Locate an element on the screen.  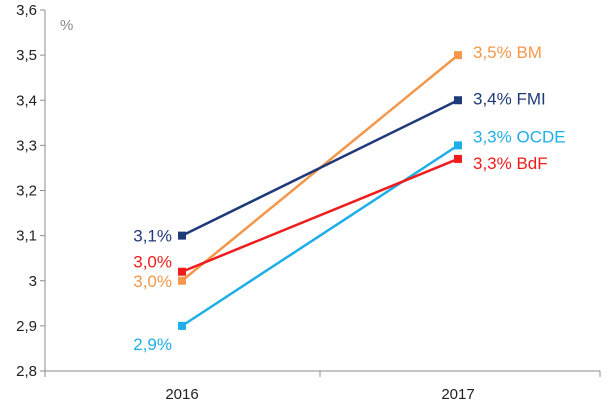
data-label: 3,1% is located at coordinates (152, 236).